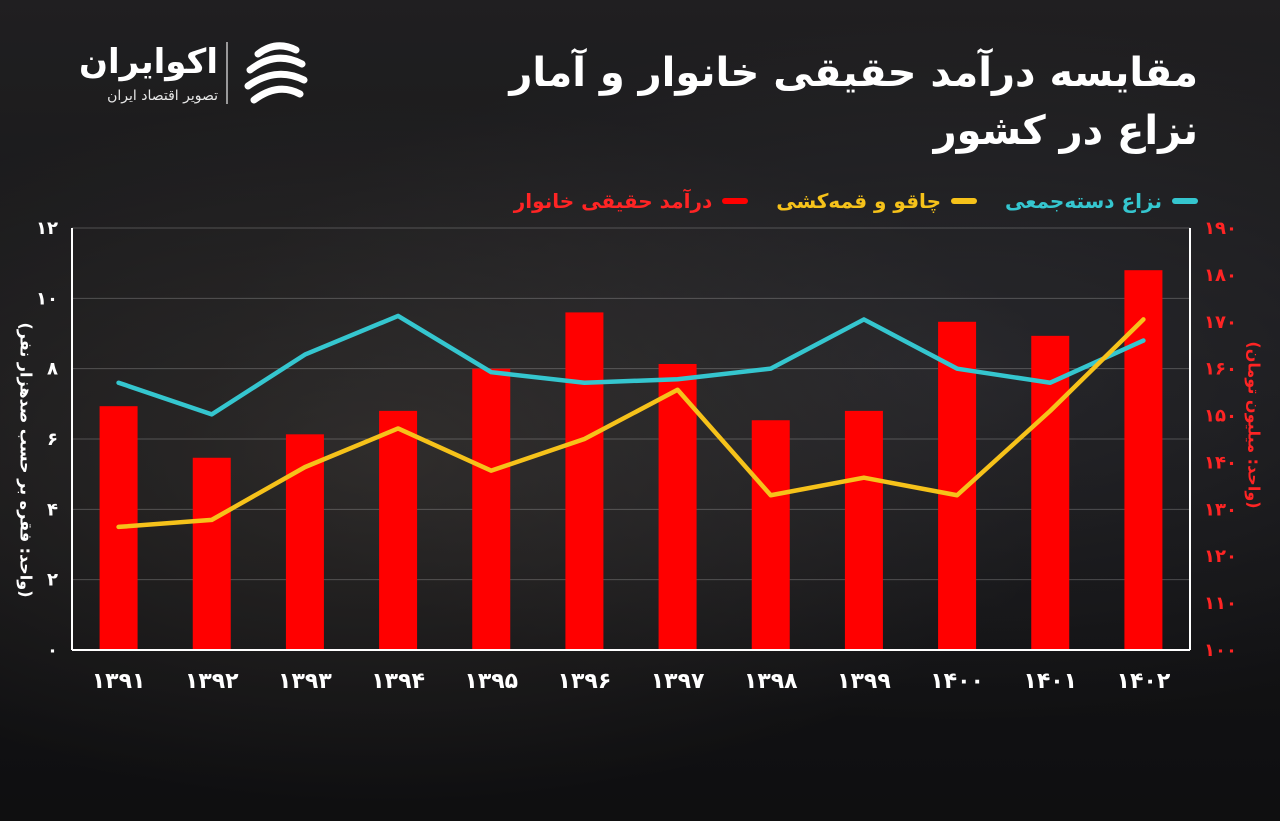 The width and height of the screenshot is (1280, 821). I want to click on legend-swatch-yellow, so click(963, 201).